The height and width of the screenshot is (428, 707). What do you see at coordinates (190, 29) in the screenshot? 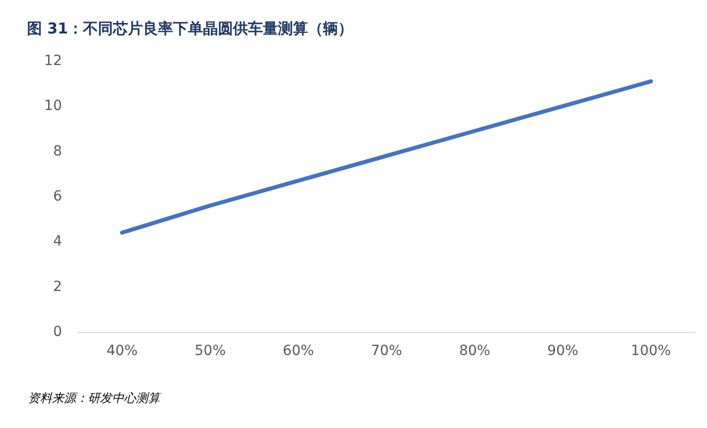
I see `chart-title: 图 31：不同芯片良率下单晶圆供车量测算（辆）` at bounding box center [190, 29].